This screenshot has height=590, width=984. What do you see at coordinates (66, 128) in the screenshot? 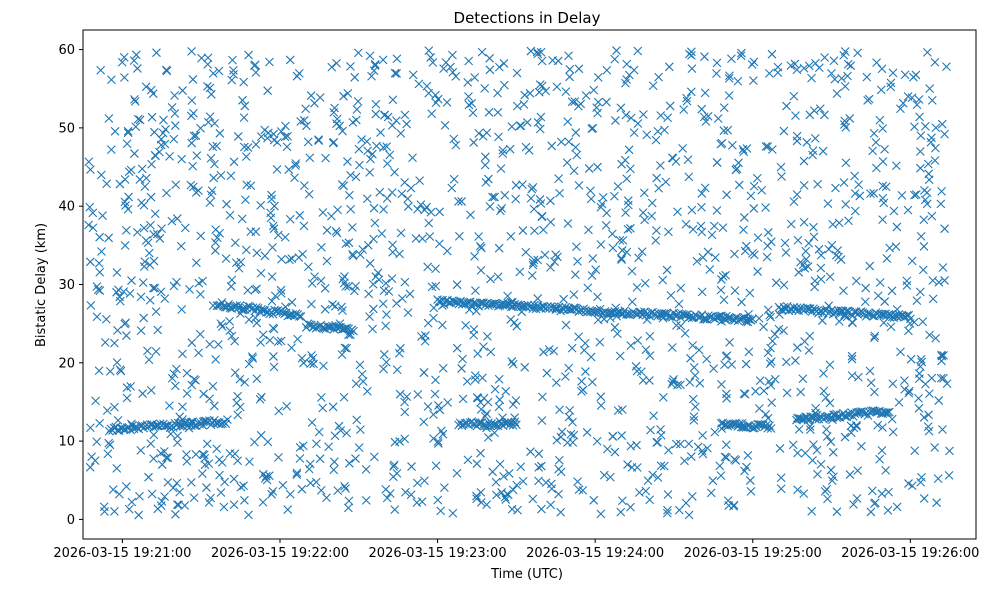
I see `y-tick-label: 50` at bounding box center [66, 128].